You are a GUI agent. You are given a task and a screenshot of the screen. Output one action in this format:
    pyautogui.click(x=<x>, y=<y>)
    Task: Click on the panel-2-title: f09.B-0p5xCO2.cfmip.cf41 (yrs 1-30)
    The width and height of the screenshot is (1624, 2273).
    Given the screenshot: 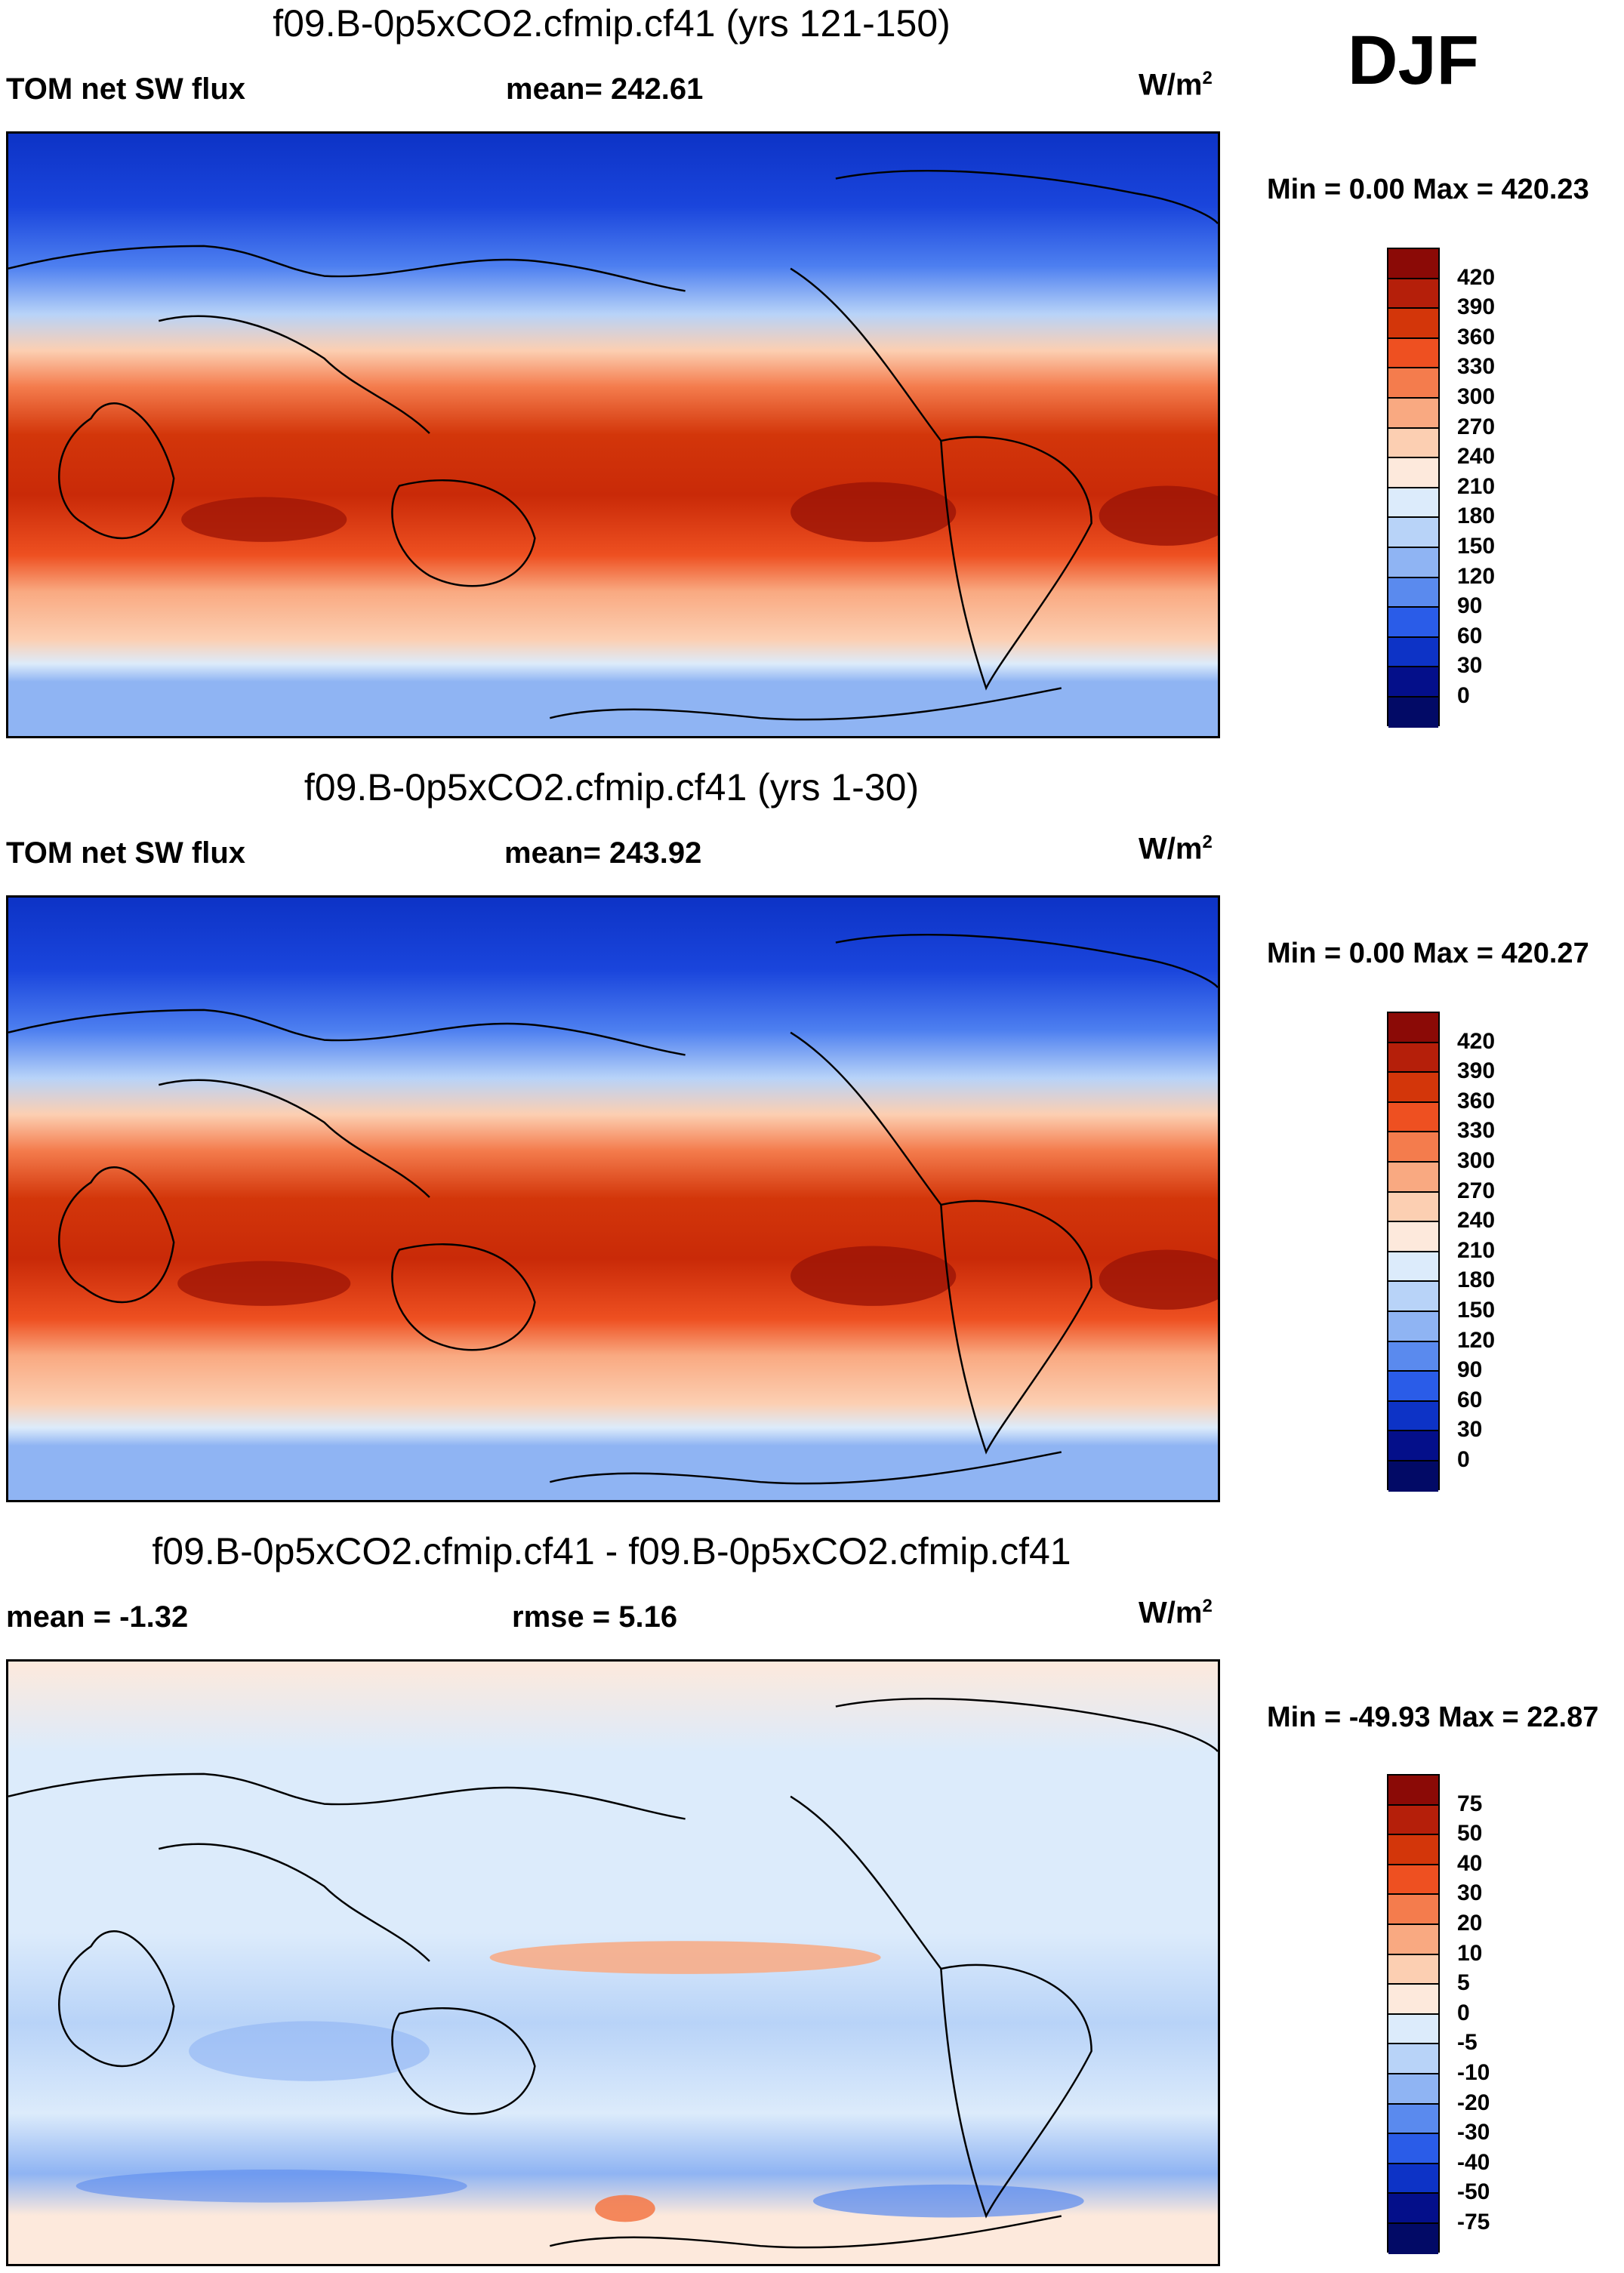 What is the action you would take?
    pyautogui.click(x=612, y=787)
    